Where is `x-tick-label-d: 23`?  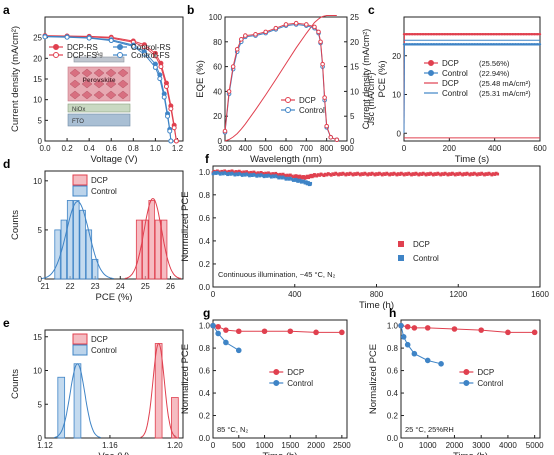
x-tick-label-d: 23 is located at coordinates (95, 286).